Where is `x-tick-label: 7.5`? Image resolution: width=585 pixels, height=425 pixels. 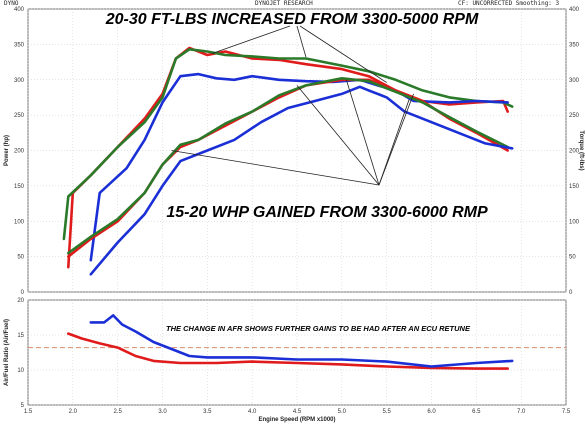
x-tick-label: 7.5 is located at coordinates (566, 412).